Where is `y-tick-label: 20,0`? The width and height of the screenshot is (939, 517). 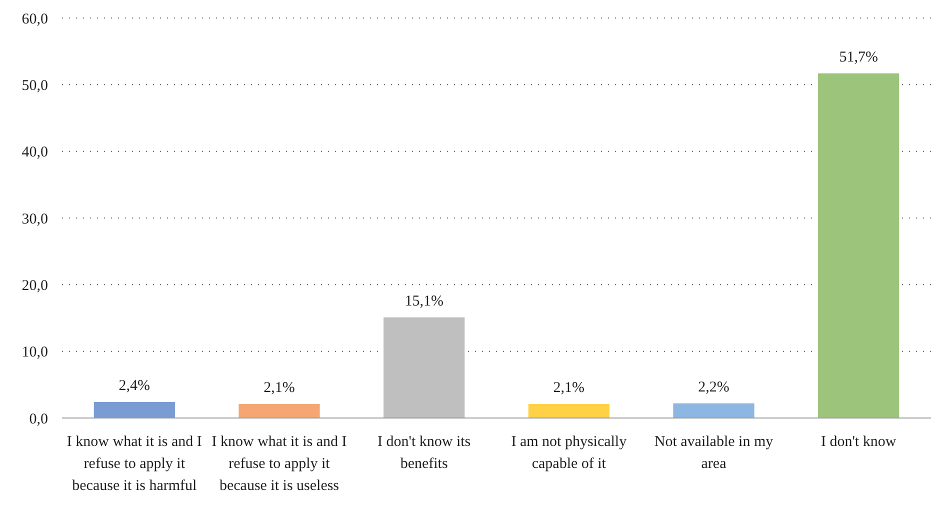 y-tick-label: 20,0 is located at coordinates (35, 286).